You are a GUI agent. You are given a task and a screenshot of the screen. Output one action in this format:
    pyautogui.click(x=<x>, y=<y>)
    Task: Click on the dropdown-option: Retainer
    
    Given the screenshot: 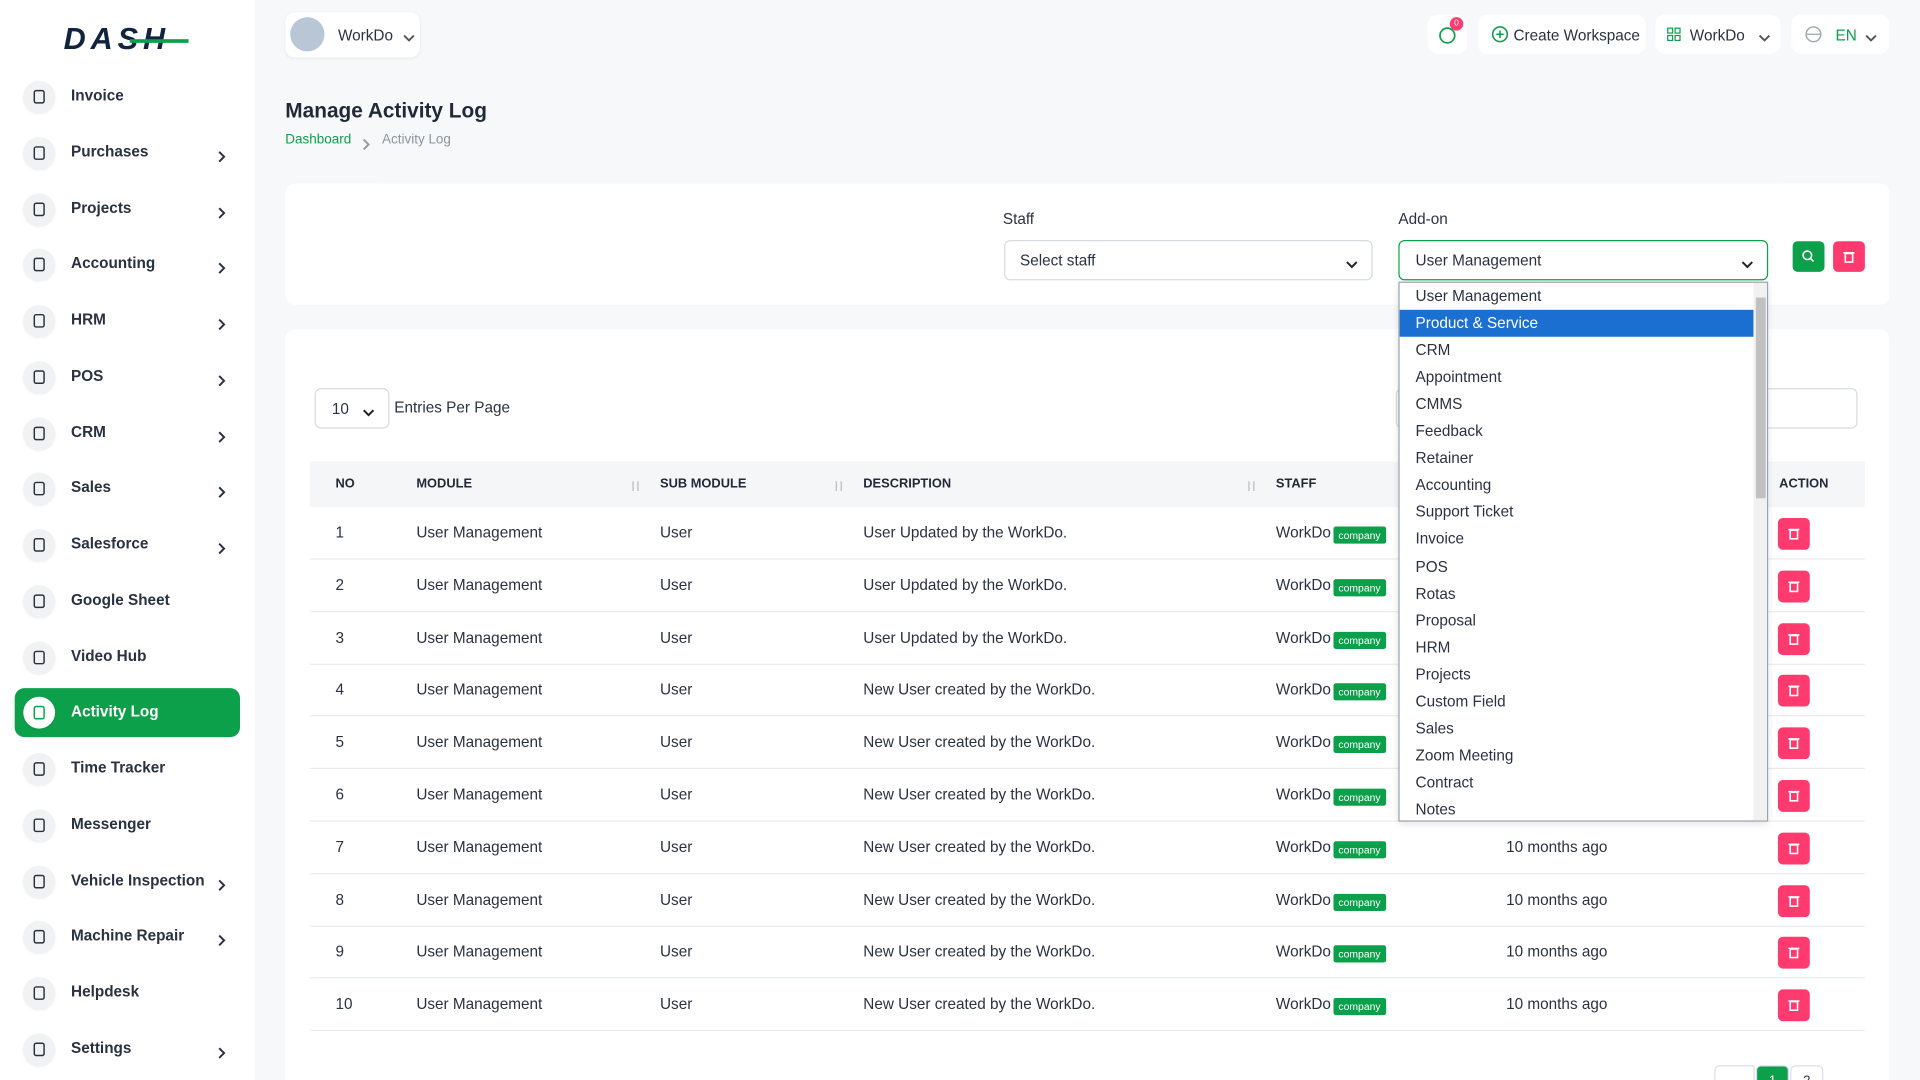 What is the action you would take?
    pyautogui.click(x=1577, y=458)
    